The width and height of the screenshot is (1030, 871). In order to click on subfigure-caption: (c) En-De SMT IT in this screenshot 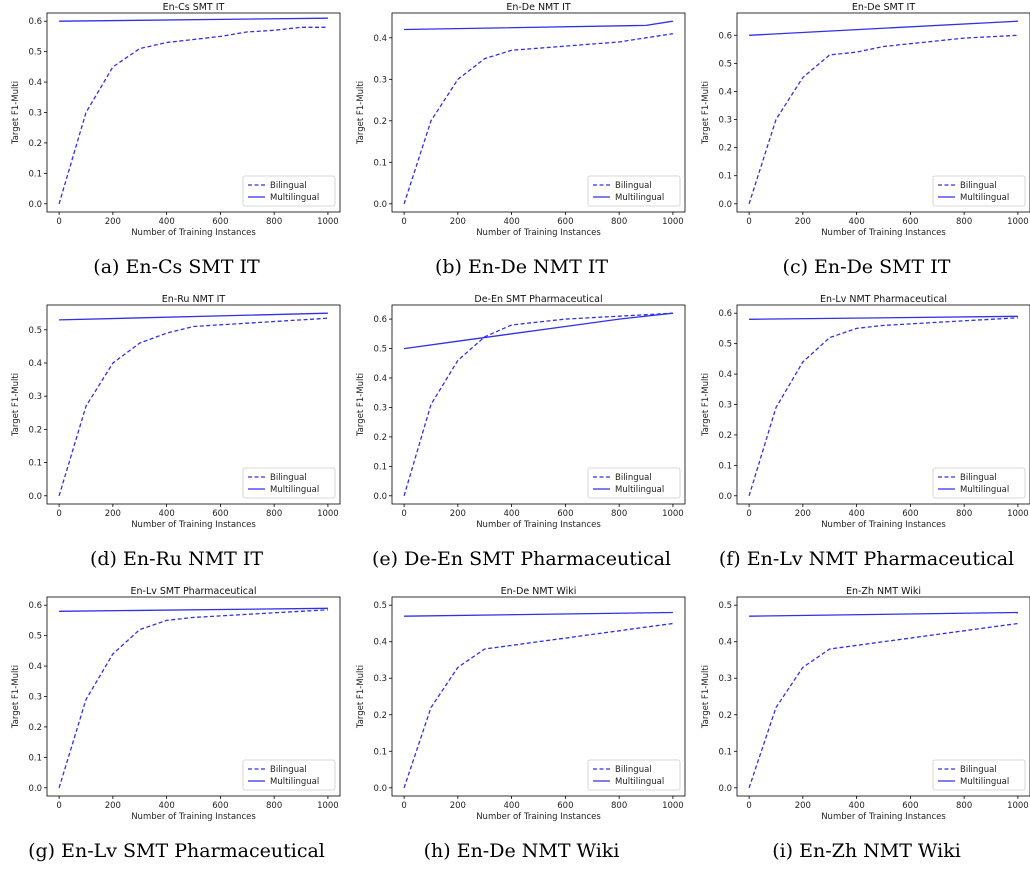, I will do `click(866, 267)`.